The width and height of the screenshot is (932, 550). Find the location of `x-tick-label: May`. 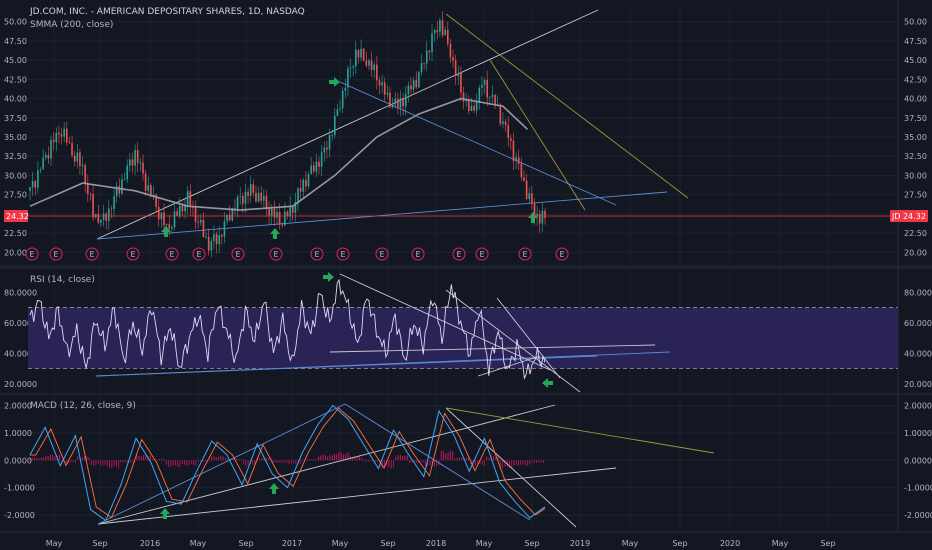

x-tick-label: May is located at coordinates (630, 543).